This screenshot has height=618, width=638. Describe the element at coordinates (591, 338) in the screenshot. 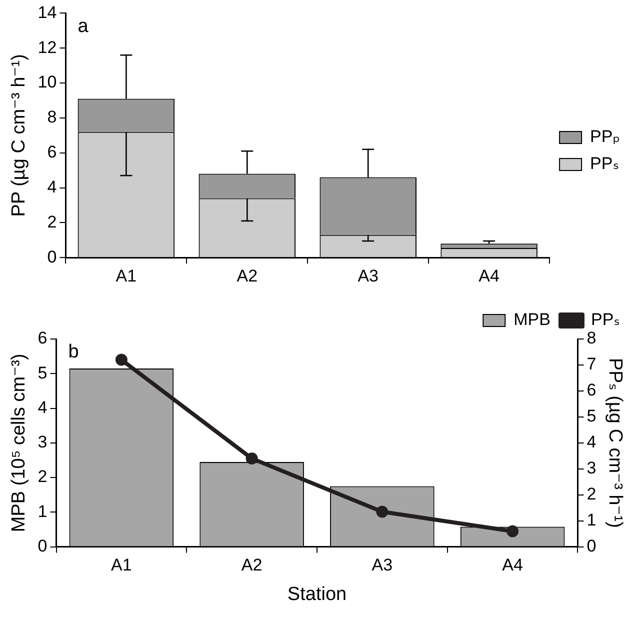

I see `y2-tick-label: 8` at that location.